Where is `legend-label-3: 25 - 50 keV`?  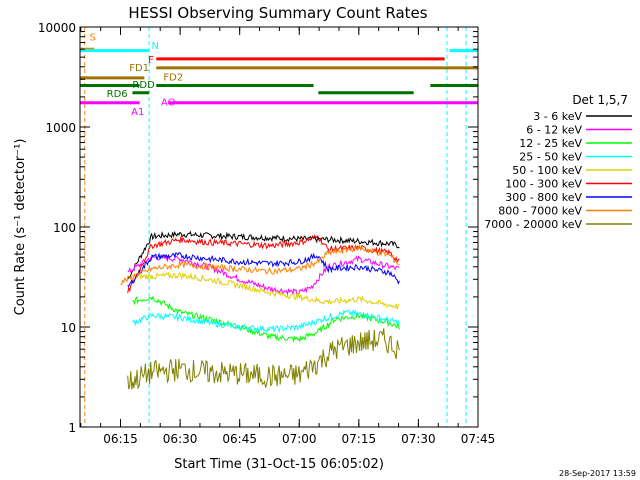
legend-label-3: 25 - 50 keV is located at coordinates (550, 157).